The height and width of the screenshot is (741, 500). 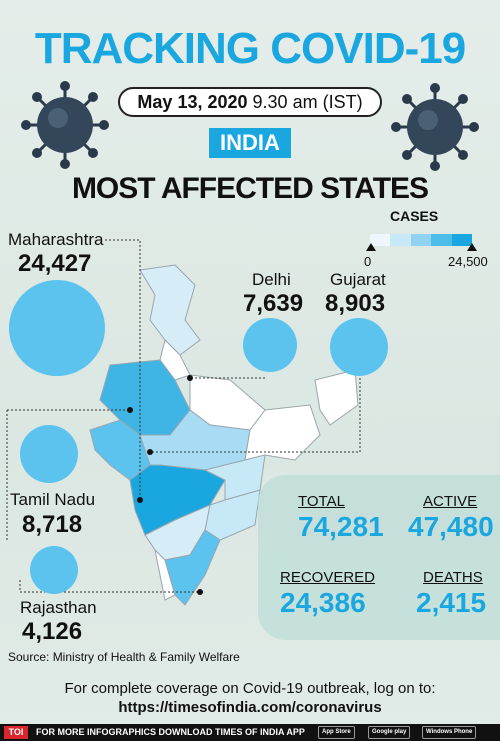 What do you see at coordinates (355, 303) in the screenshot?
I see `state-cases-gujarat: 8,903` at bounding box center [355, 303].